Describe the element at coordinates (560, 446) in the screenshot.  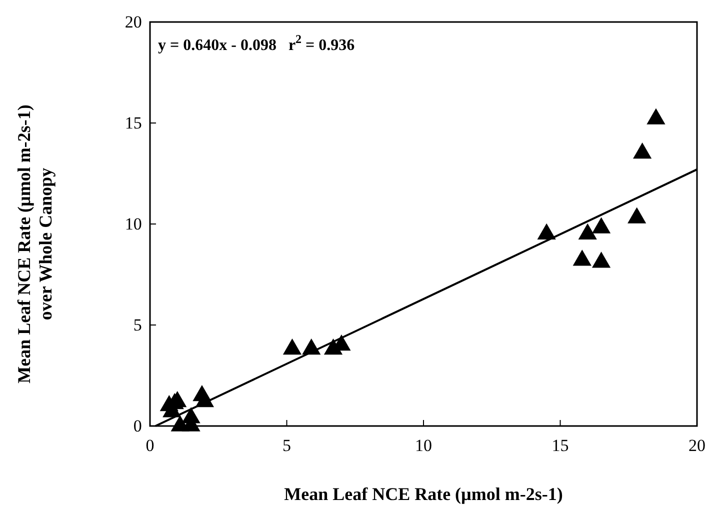
I see `x-tick-label: 15` at that location.